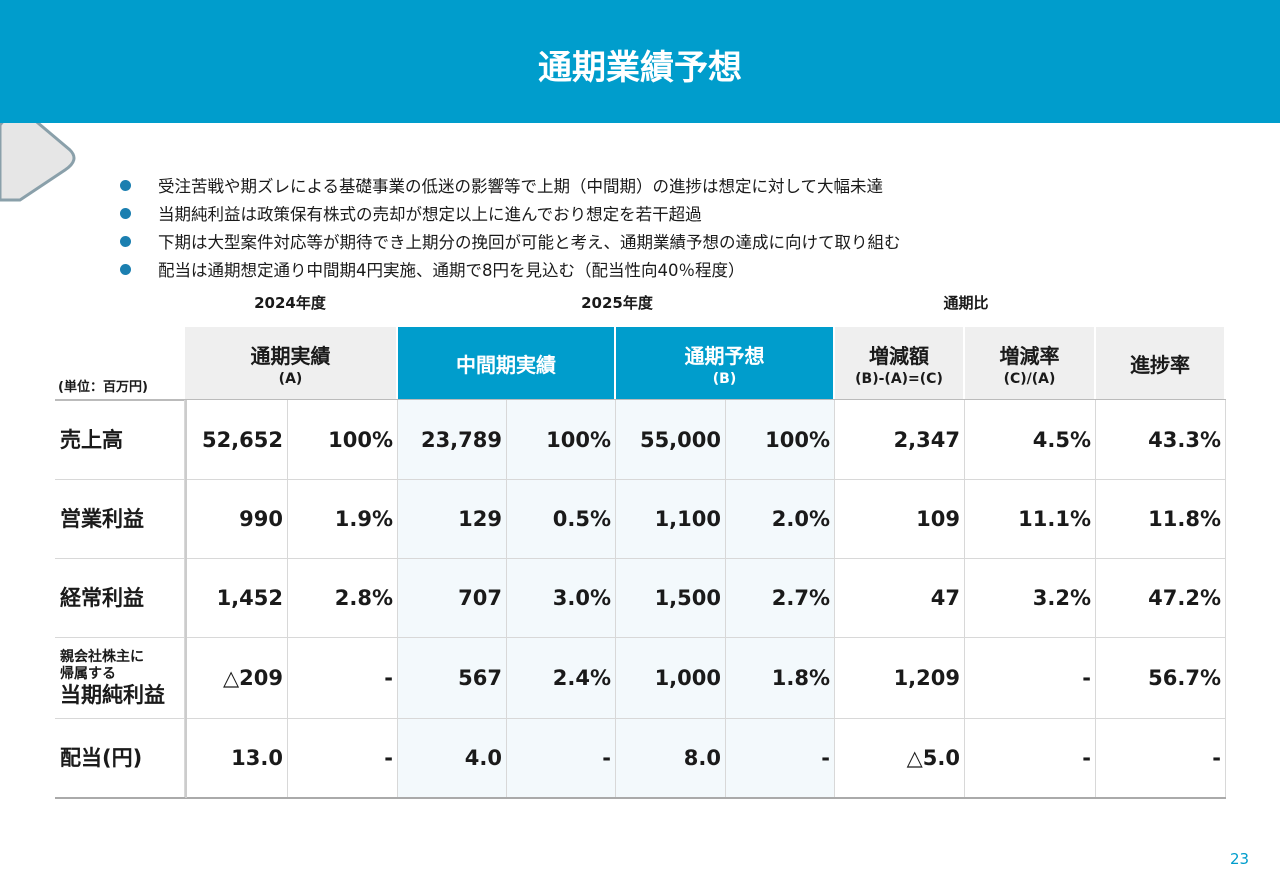 The height and width of the screenshot is (886, 1280). Describe the element at coordinates (290, 379) in the screenshot. I see `header-sub: (A)` at that location.